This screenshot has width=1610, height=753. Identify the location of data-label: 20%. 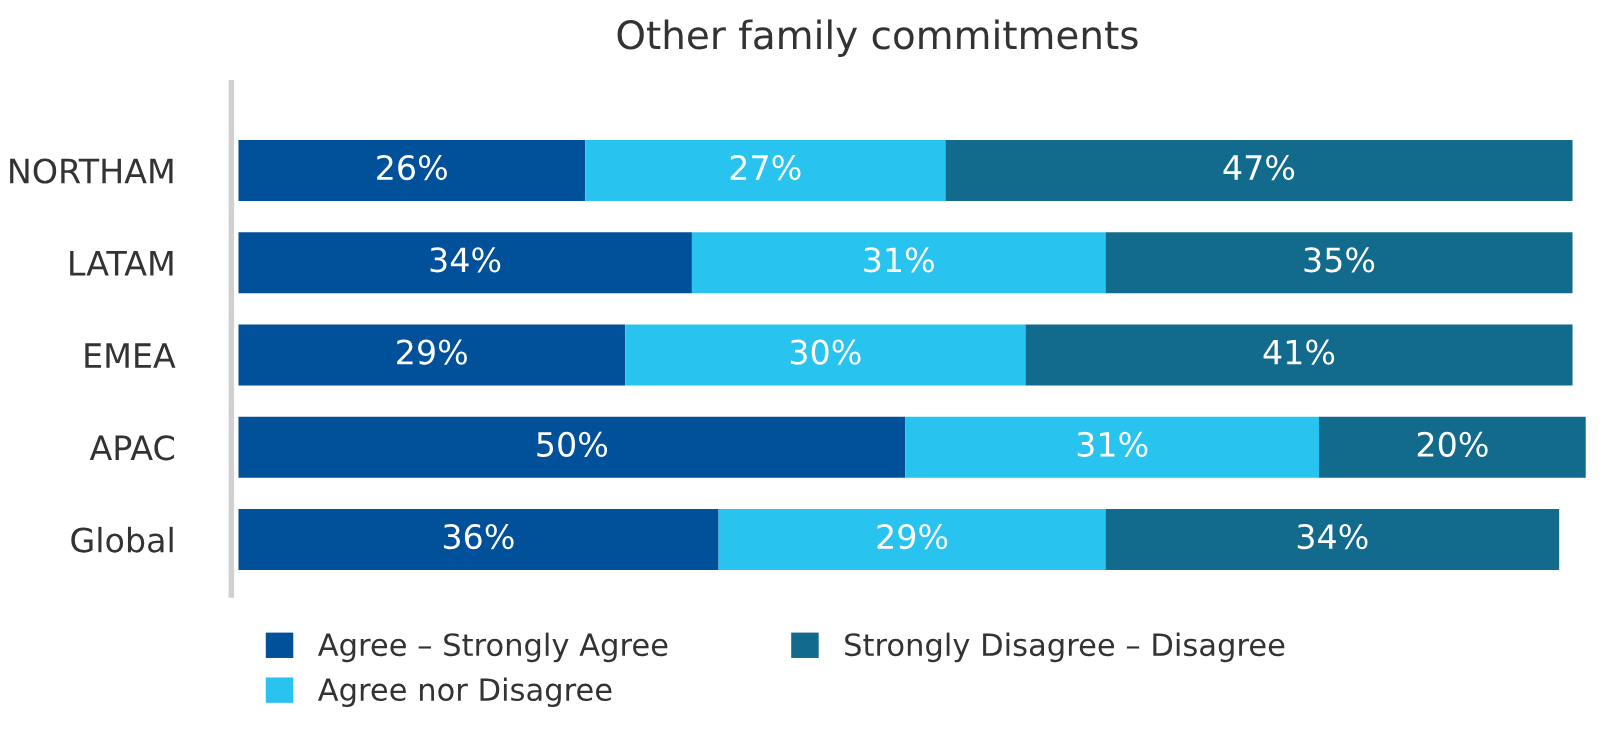
(1452, 444).